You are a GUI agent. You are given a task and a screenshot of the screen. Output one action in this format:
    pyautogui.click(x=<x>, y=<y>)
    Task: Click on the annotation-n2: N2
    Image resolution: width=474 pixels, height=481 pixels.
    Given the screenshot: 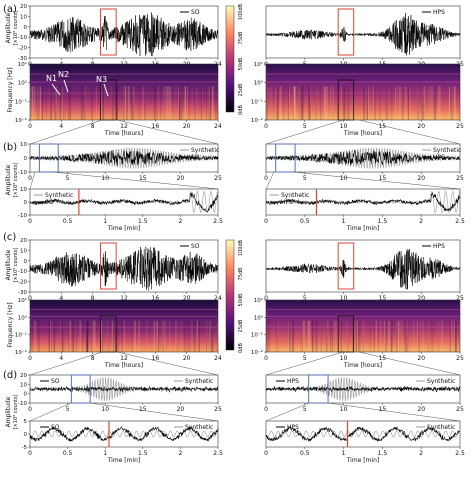 What is the action you would take?
    pyautogui.click(x=63, y=74)
    